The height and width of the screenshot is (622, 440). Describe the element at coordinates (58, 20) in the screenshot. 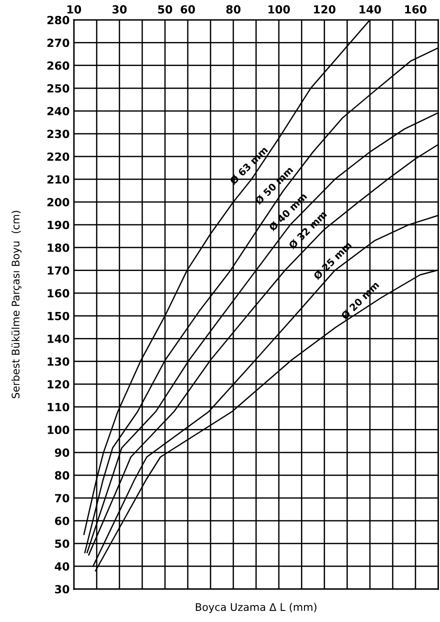

I see `y-tick-label: 280` at that location.